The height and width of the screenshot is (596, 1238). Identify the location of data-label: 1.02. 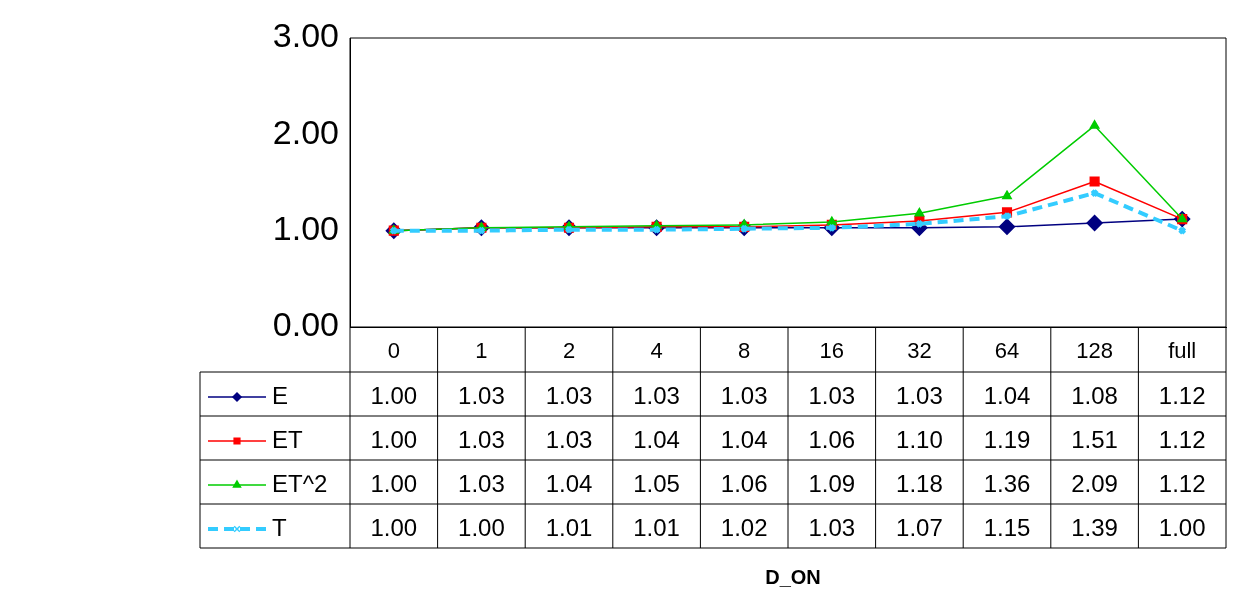
(744, 527).